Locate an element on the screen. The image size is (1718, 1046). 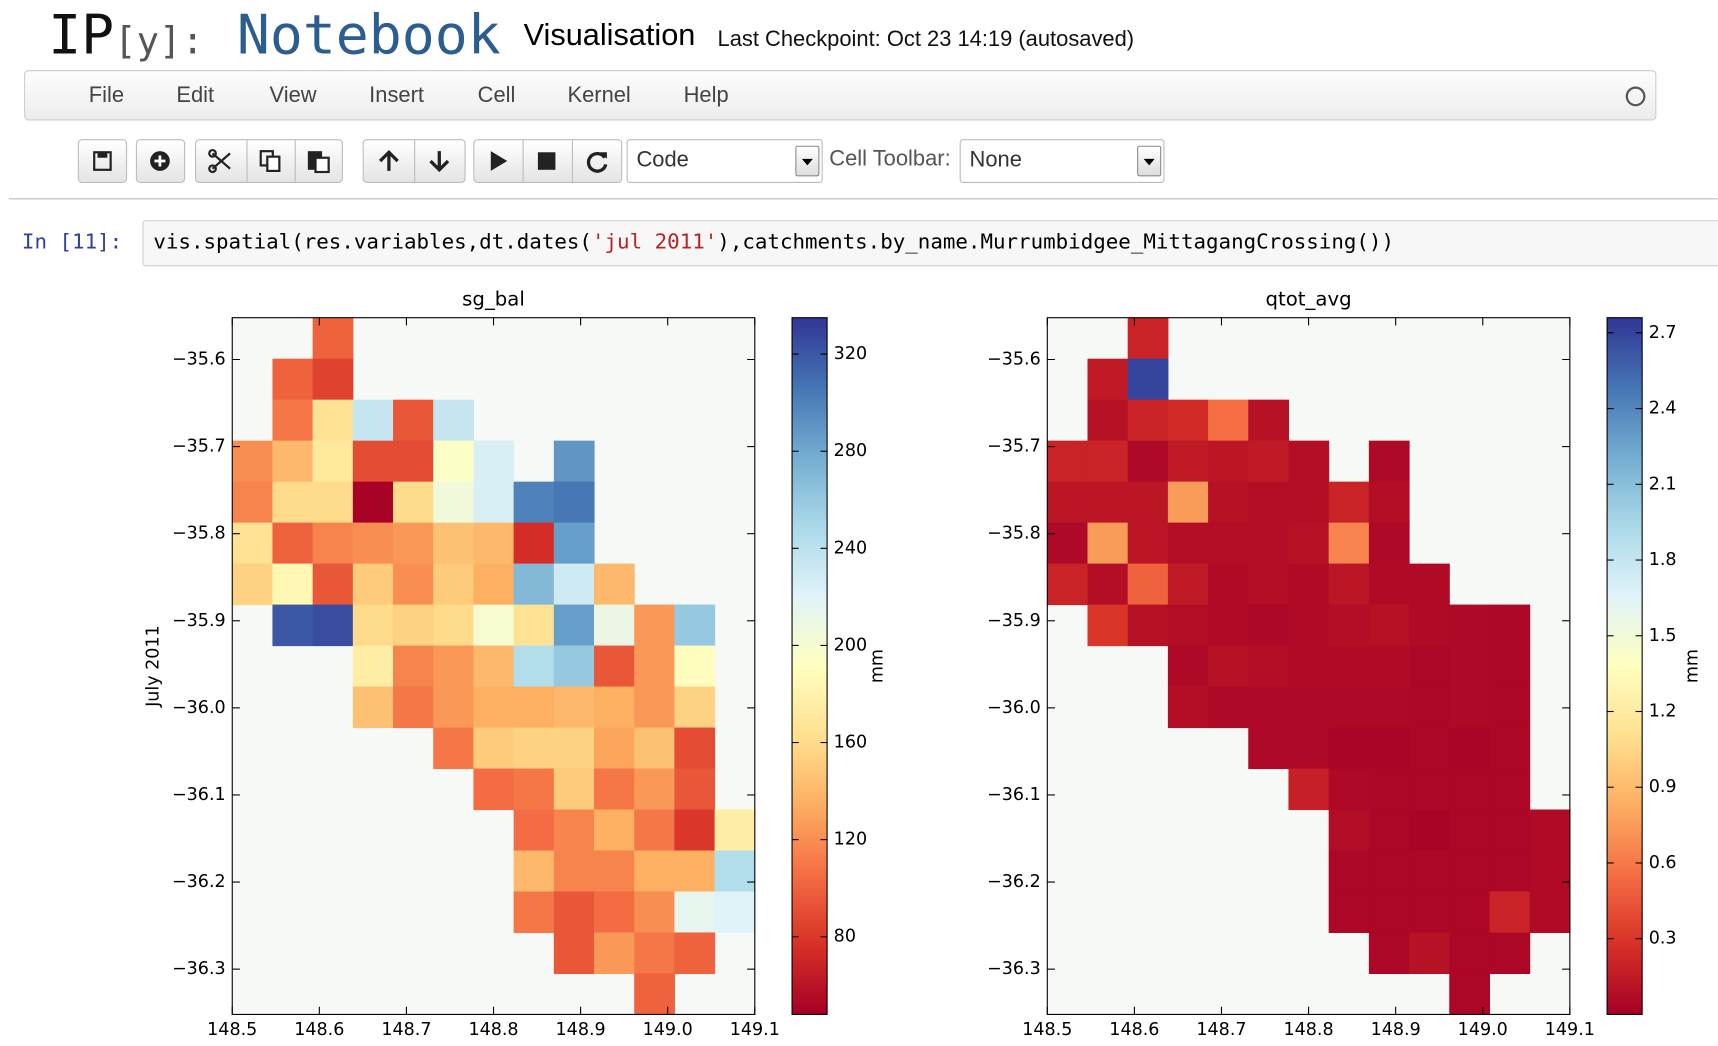
paste-button is located at coordinates (319, 161).